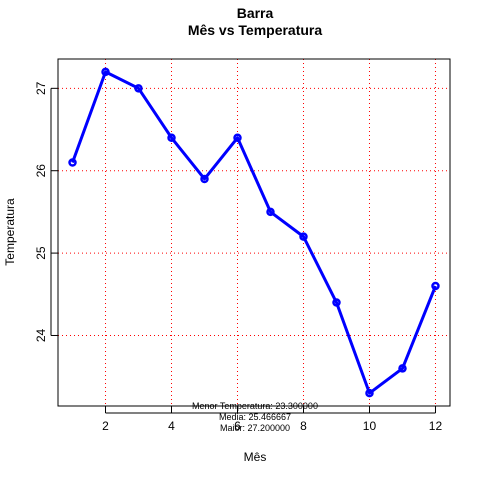  Describe the element at coordinates (255, 30) in the screenshot. I see `chart-subtitle: Mês vs Temperatura` at that location.